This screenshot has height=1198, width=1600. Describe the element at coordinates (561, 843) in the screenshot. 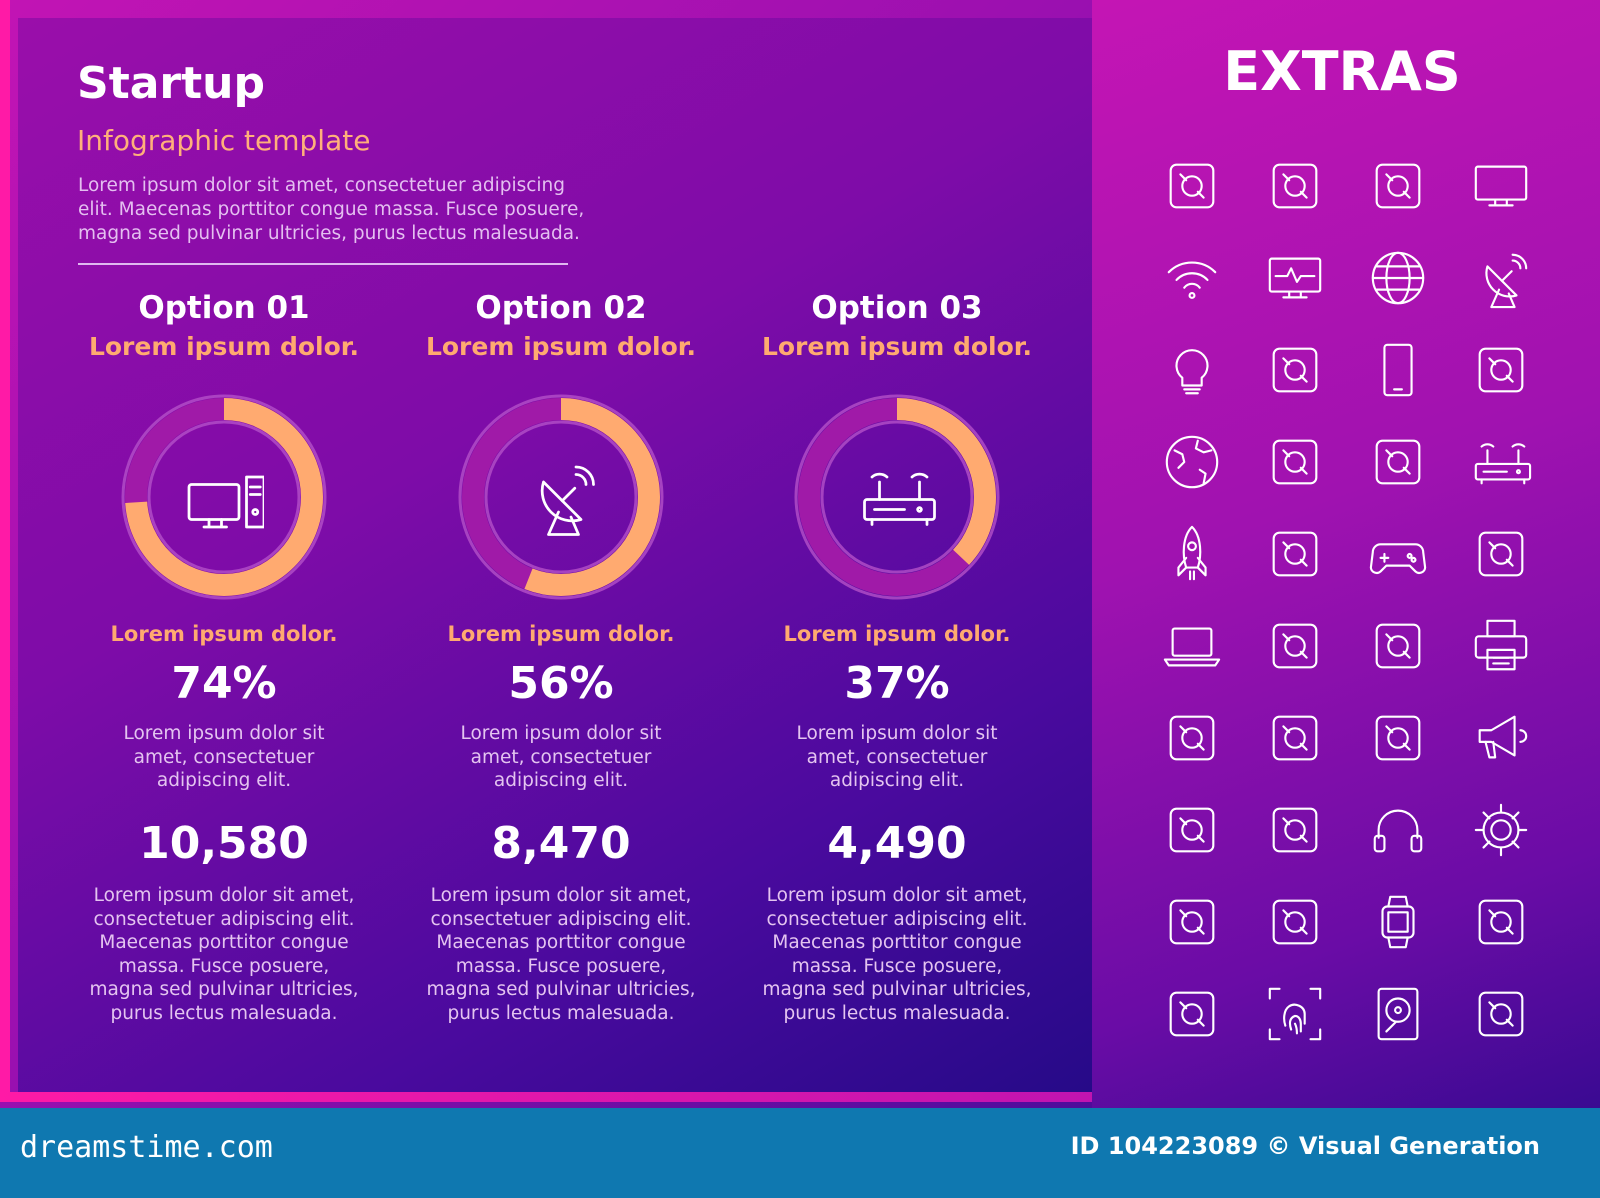

I see `option-number: 8,470` at that location.